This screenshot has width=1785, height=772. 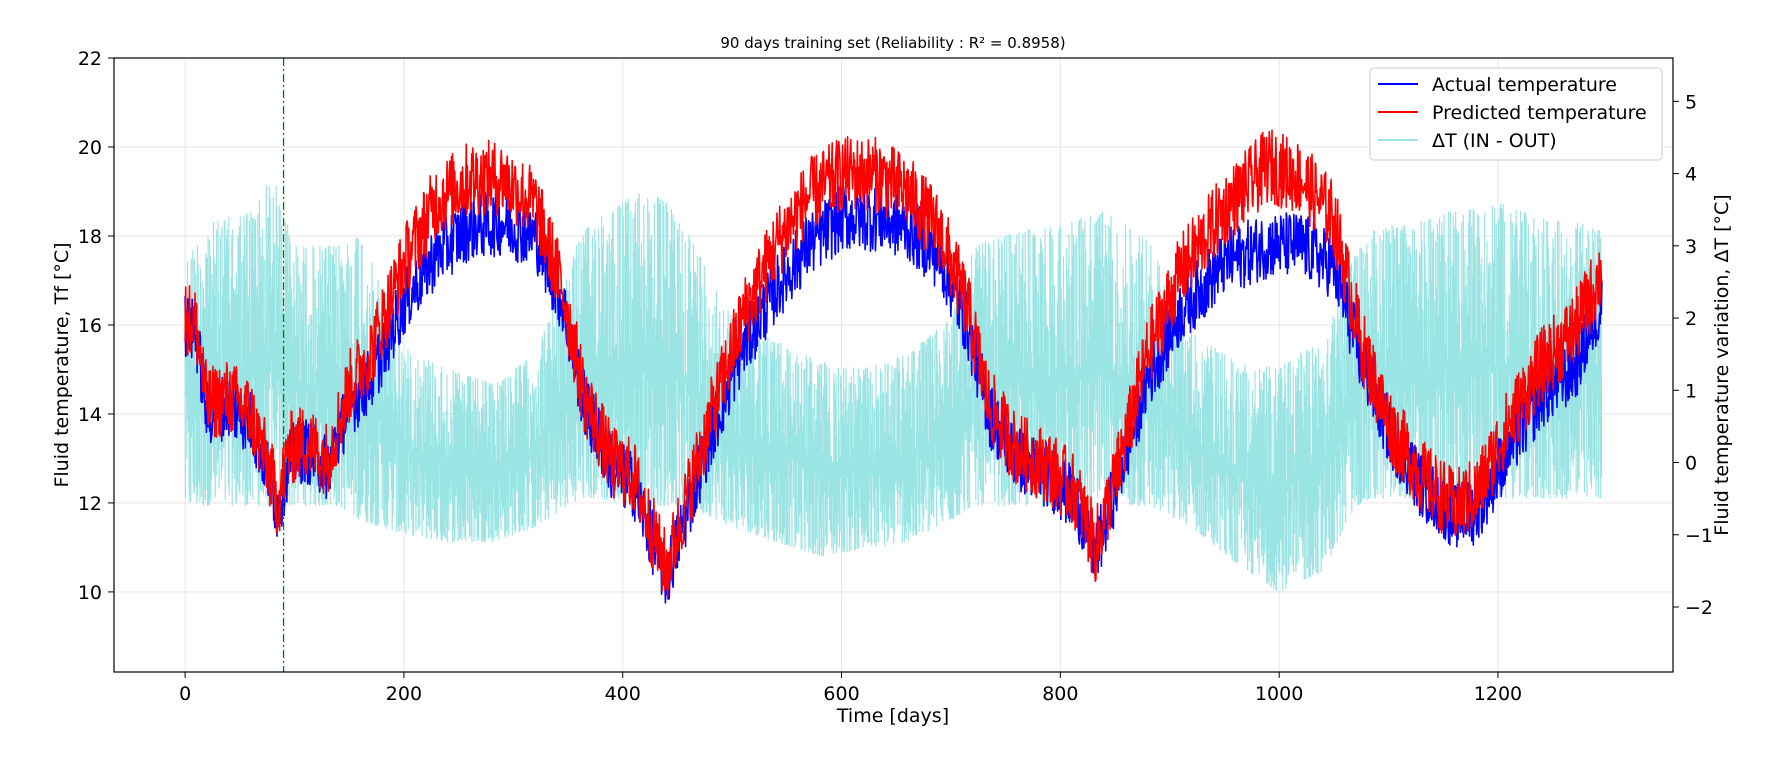 What do you see at coordinates (90, 504) in the screenshot?
I see `y-left-tick-label: 12` at bounding box center [90, 504].